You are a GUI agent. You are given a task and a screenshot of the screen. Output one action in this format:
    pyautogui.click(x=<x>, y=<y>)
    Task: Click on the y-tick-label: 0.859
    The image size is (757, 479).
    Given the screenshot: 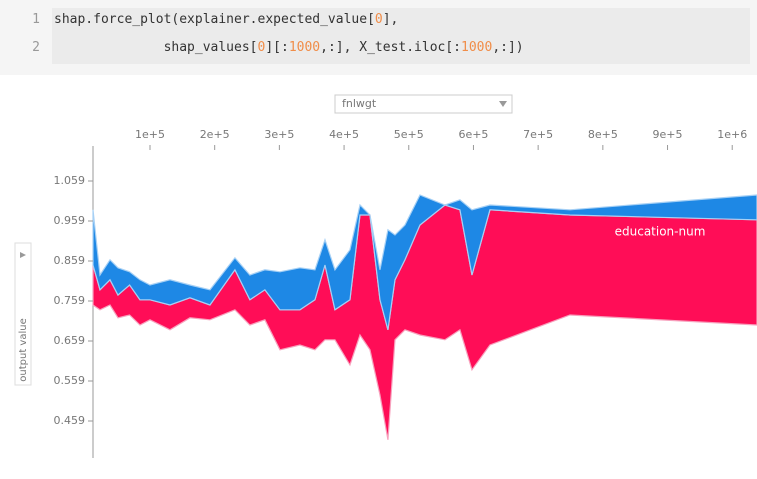 What is the action you would take?
    pyautogui.click(x=70, y=260)
    